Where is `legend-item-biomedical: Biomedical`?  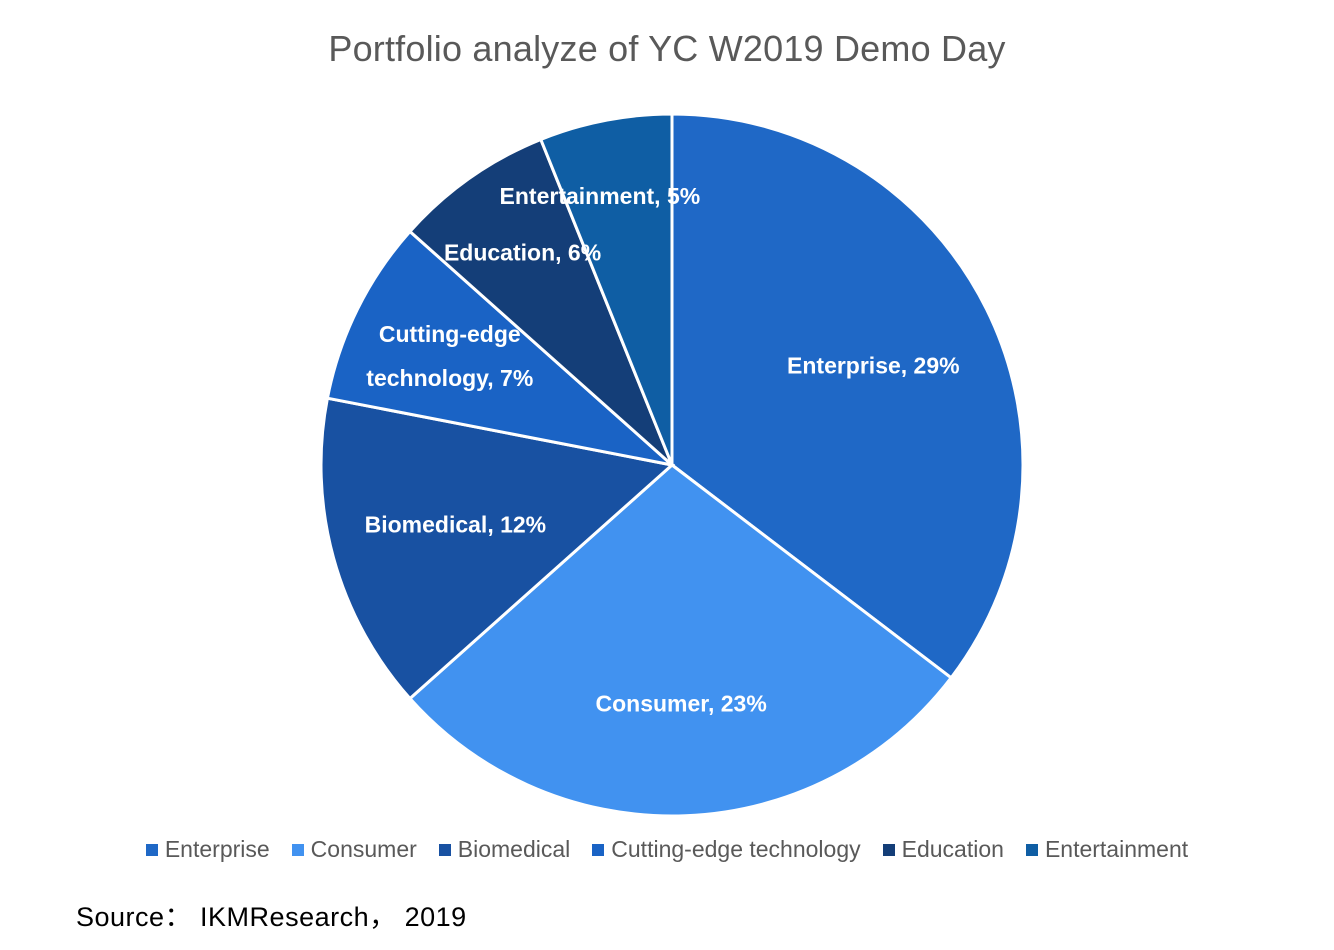
legend-item-biomedical: Biomedical is located at coordinates (504, 849).